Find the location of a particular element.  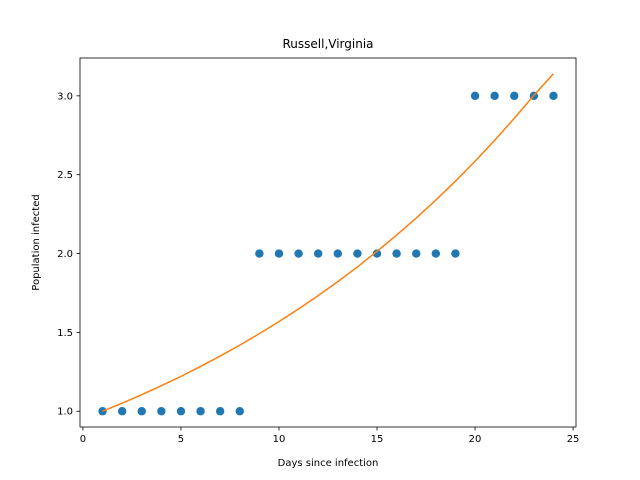

y-tick-label: 2.5 is located at coordinates (65, 175).